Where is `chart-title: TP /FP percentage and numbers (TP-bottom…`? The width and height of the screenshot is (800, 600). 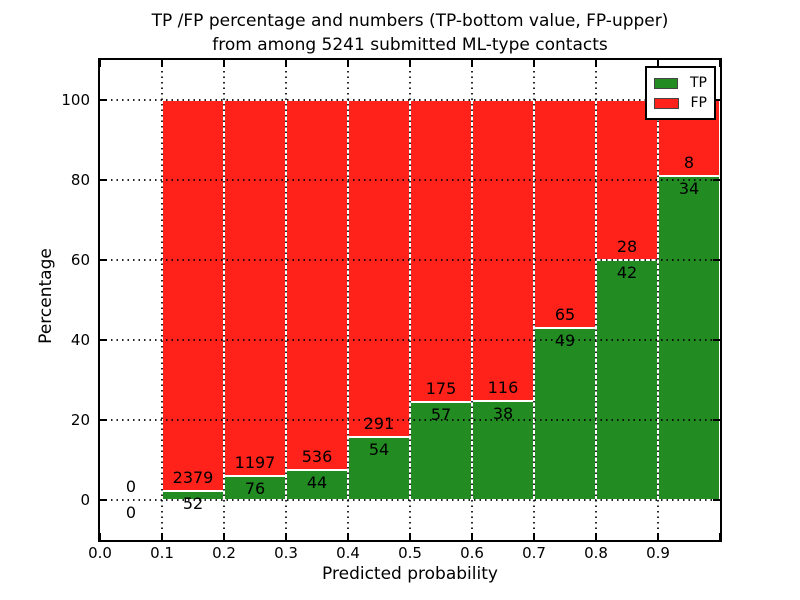 chart-title: TP /FP percentage and numbers (TP-bottom… is located at coordinates (410, 33).